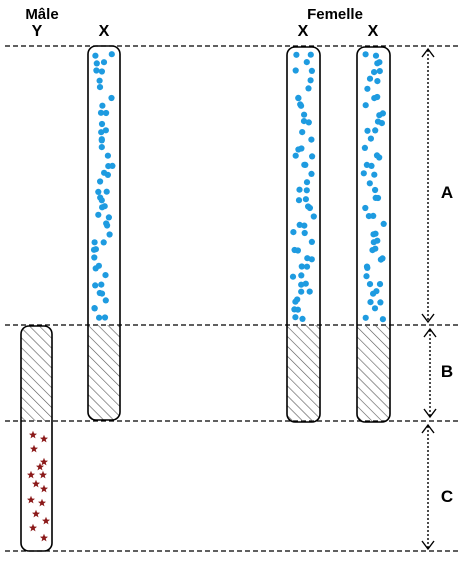  I want to click on female-x2-hatched-segment, so click(373, 373).